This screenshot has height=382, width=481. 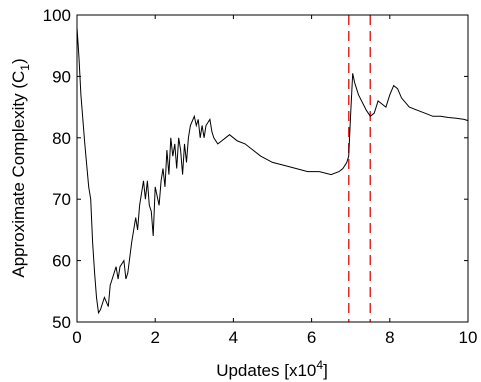 What do you see at coordinates (389, 337) in the screenshot?
I see `x-tick-label: 8` at bounding box center [389, 337].